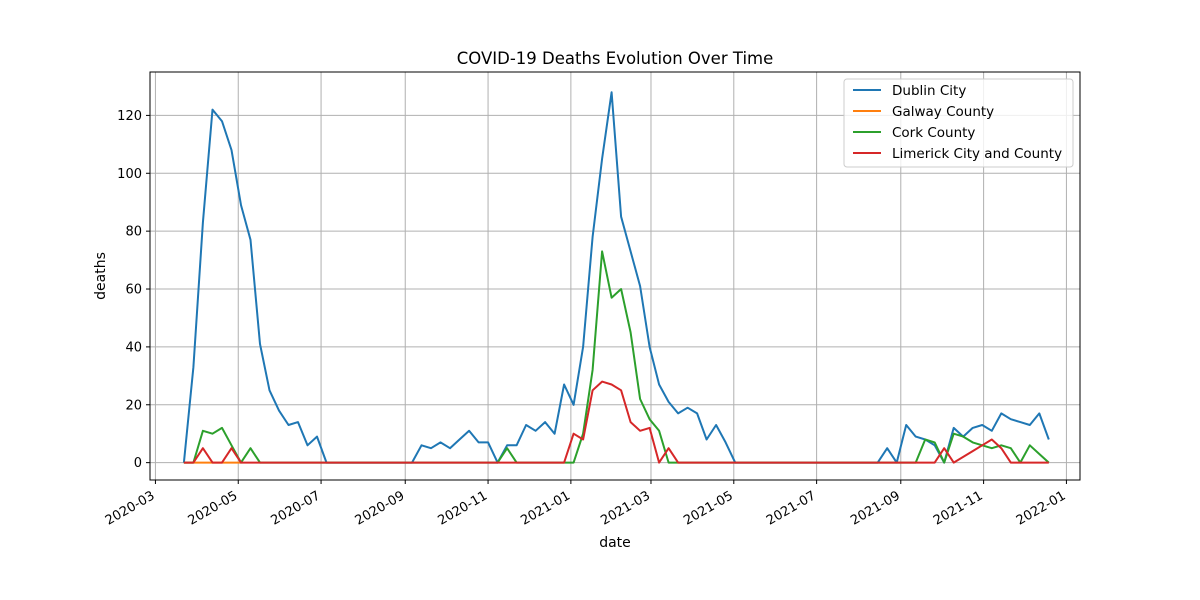 Image resolution: width=1200 pixels, height=600 pixels. I want to click on y-tick-label: 120, so click(129, 116).